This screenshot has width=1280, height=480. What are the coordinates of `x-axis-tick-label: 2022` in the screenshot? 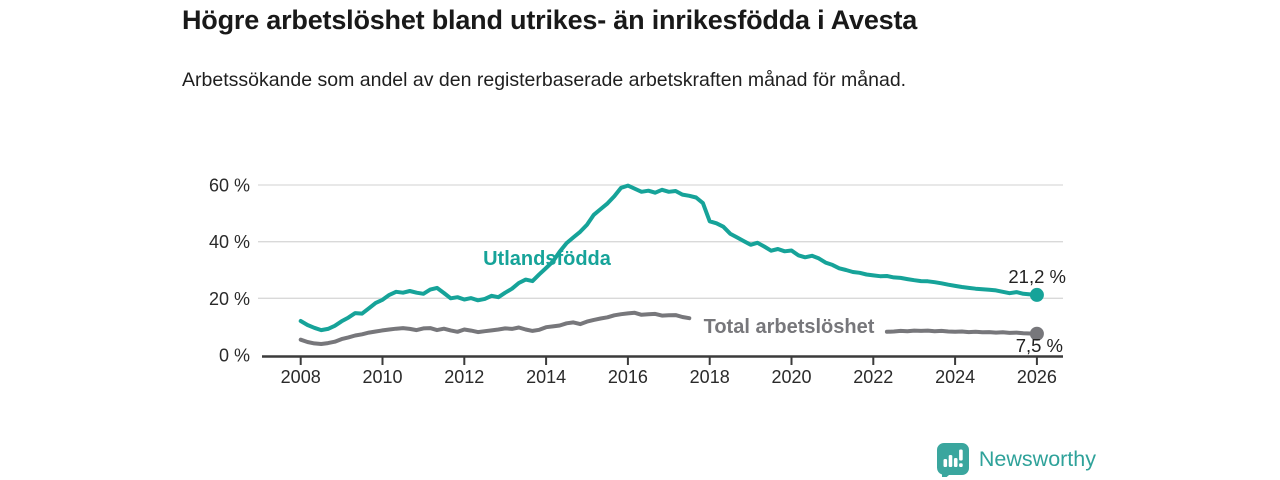 It's located at (873, 377).